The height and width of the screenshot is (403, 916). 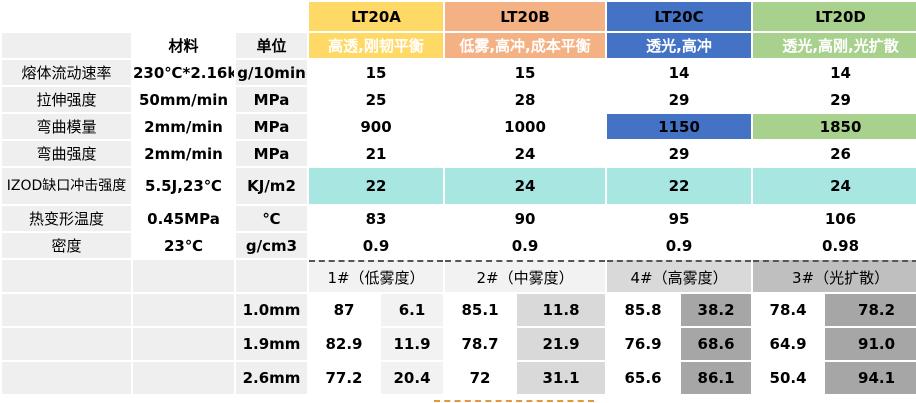 What do you see at coordinates (834, 186) in the screenshot?
I see `value-d-highlight: 24` at bounding box center [834, 186].